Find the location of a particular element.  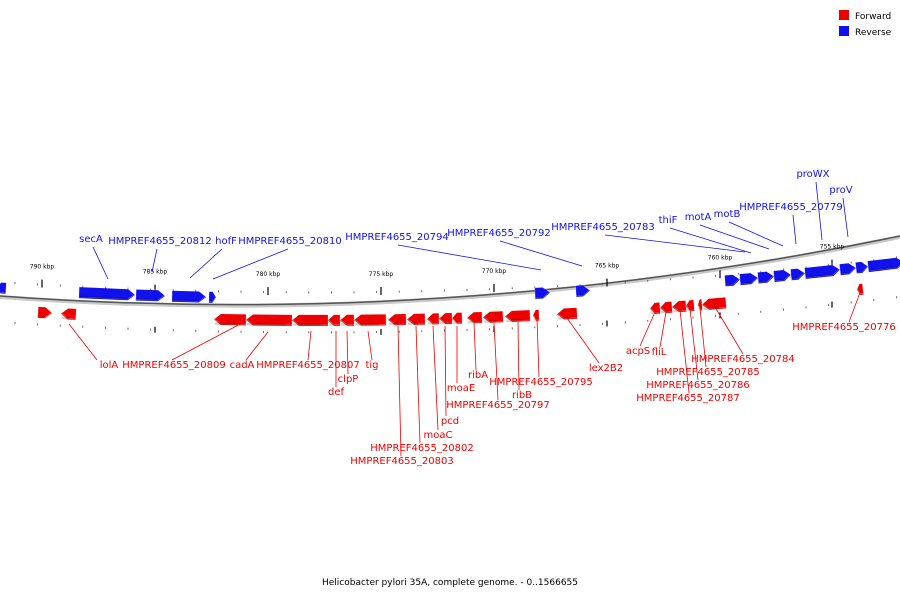

gene-label-mota: motA is located at coordinates (698, 217).